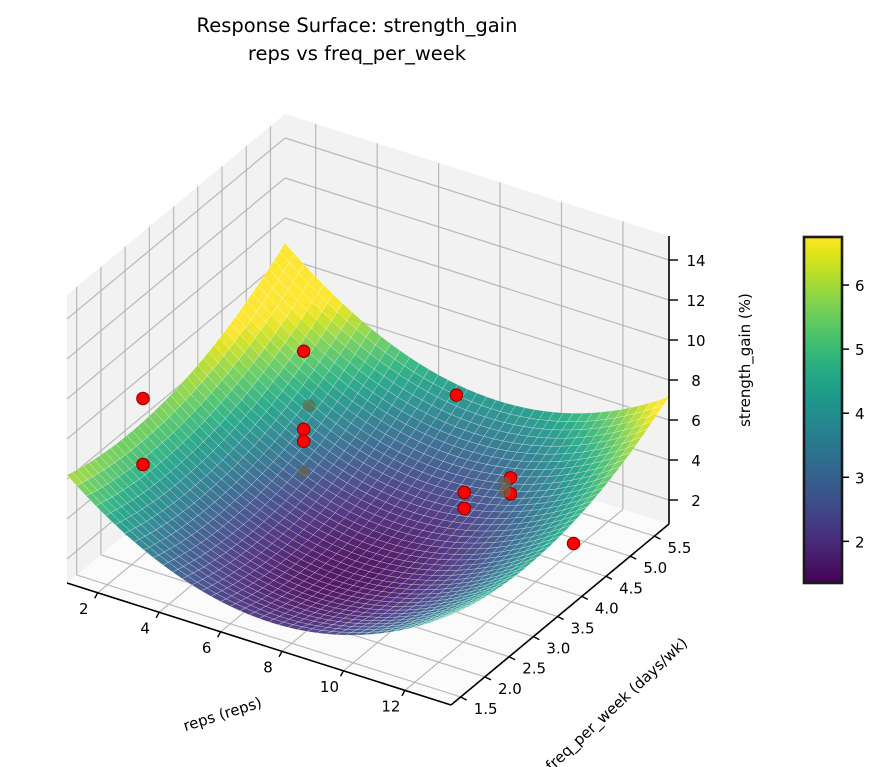 This screenshot has width=883, height=767. I want to click on z-axis-title: strength_gain (%), so click(745, 360).